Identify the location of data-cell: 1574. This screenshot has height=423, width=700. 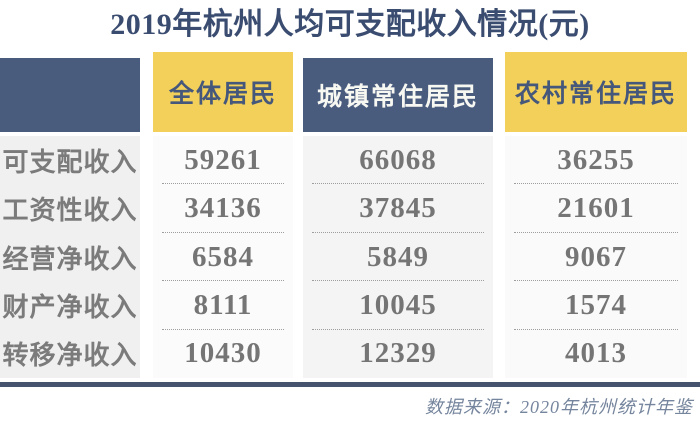
(596, 306).